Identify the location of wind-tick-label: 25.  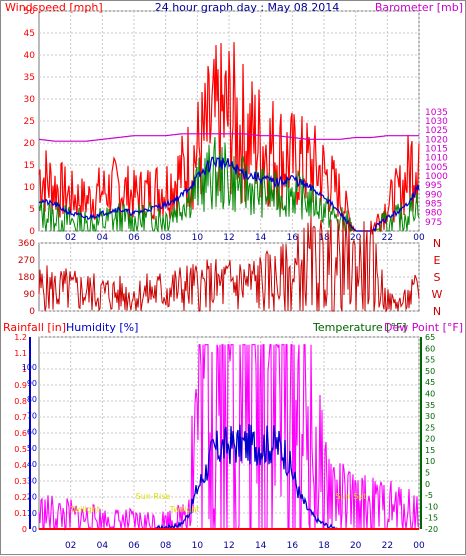
(29, 122).